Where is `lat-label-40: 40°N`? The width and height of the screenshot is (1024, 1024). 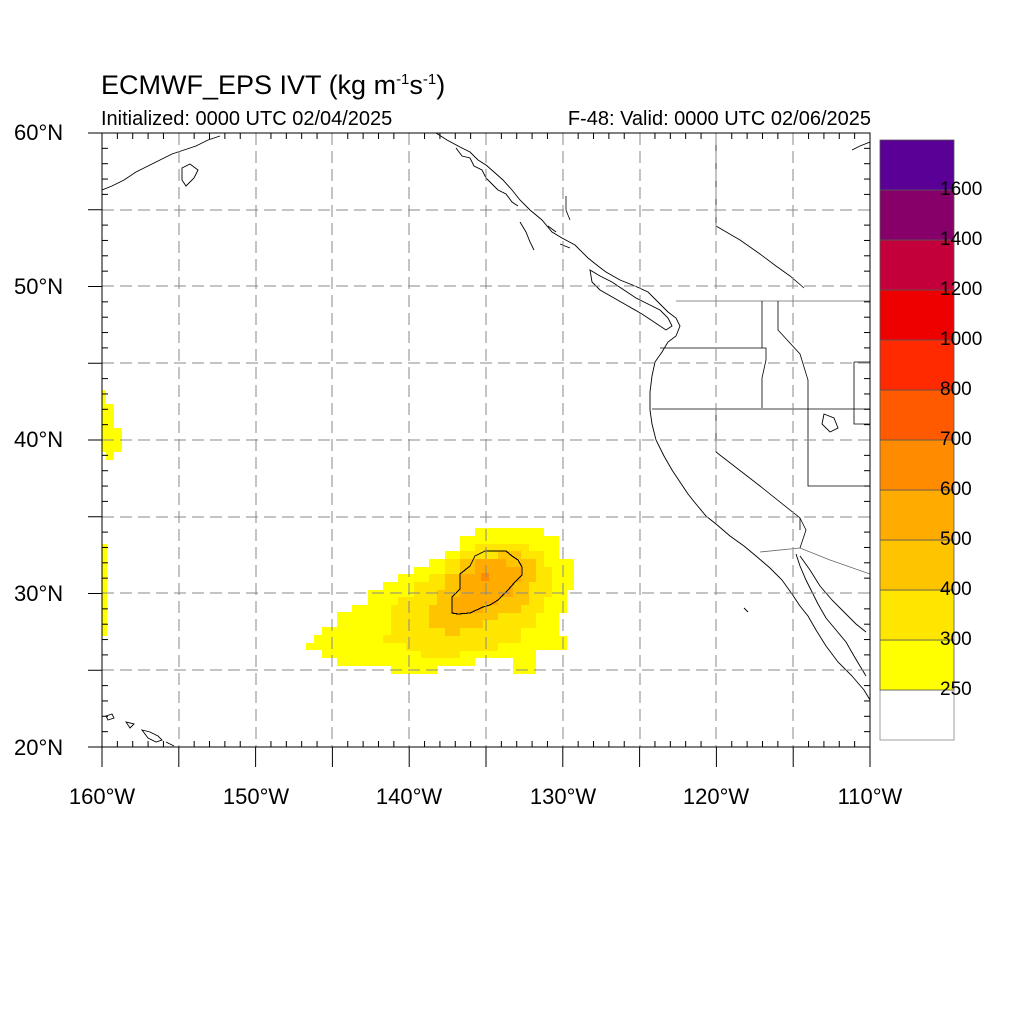
lat-label-40: 40°N is located at coordinates (39, 439).